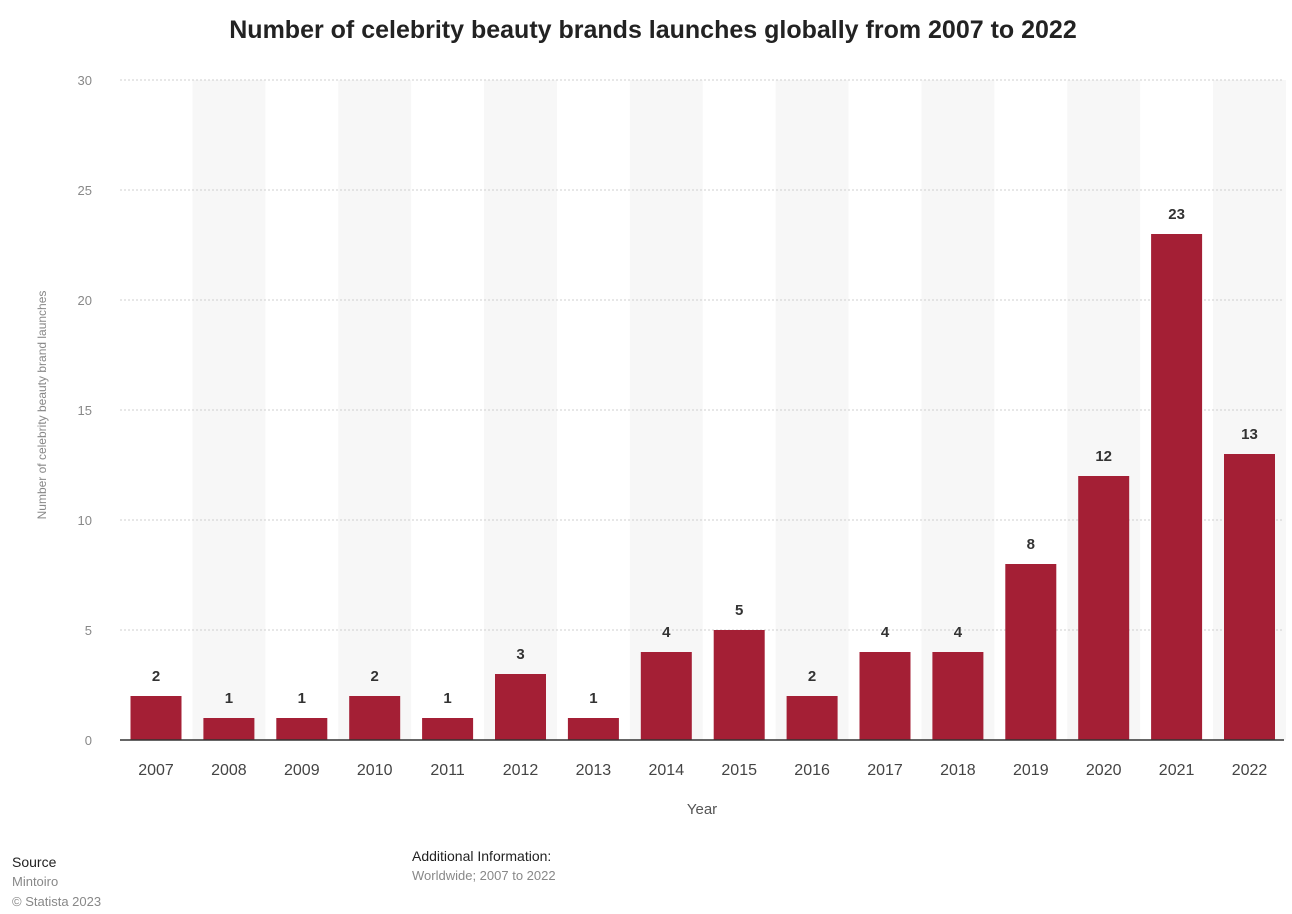 This screenshot has width=1292, height=914. What do you see at coordinates (156, 770) in the screenshot?
I see `x-tick-label: 2007` at bounding box center [156, 770].